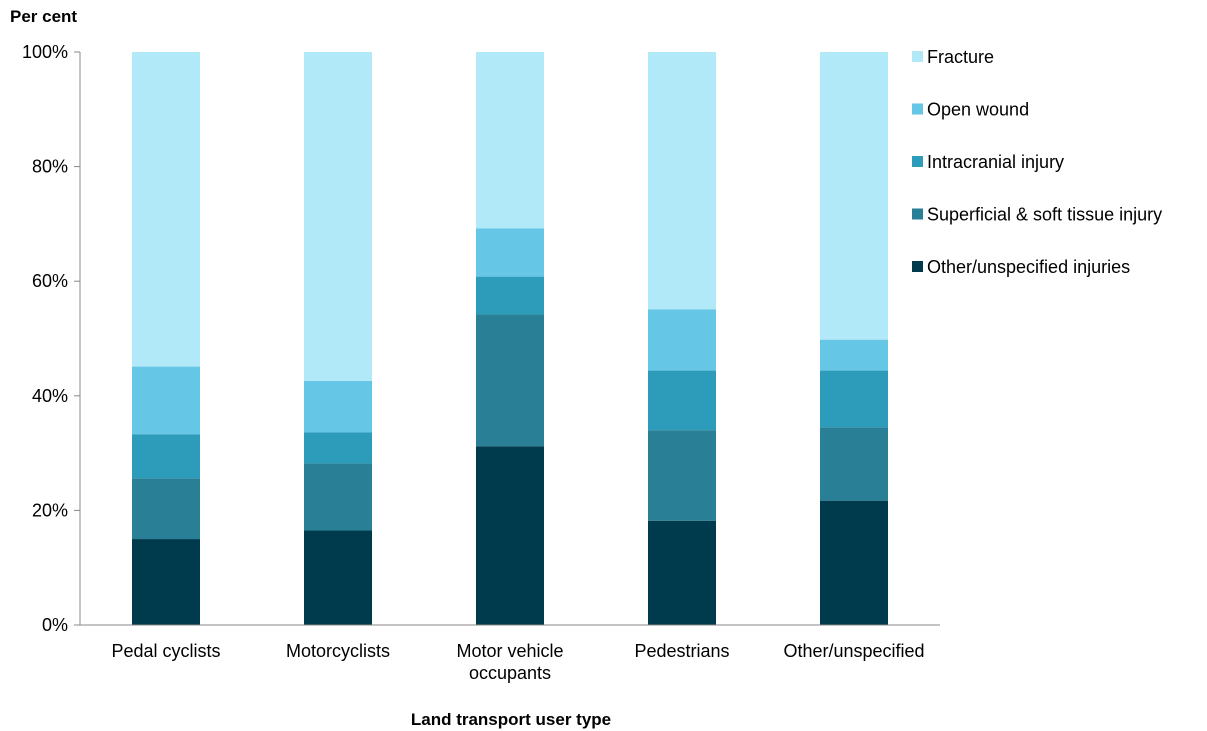 This screenshot has height=731, width=1207. Describe the element at coordinates (55, 625) in the screenshot. I see `y-tick-label: 0%` at that location.